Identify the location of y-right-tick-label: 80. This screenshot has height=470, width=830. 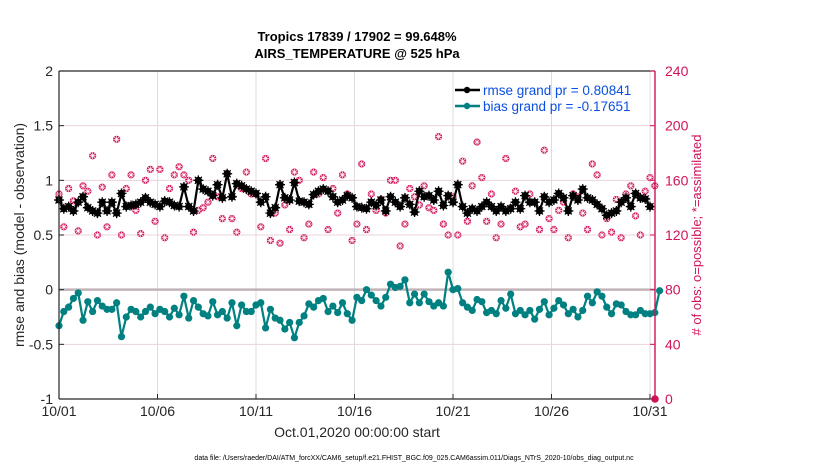
(673, 290).